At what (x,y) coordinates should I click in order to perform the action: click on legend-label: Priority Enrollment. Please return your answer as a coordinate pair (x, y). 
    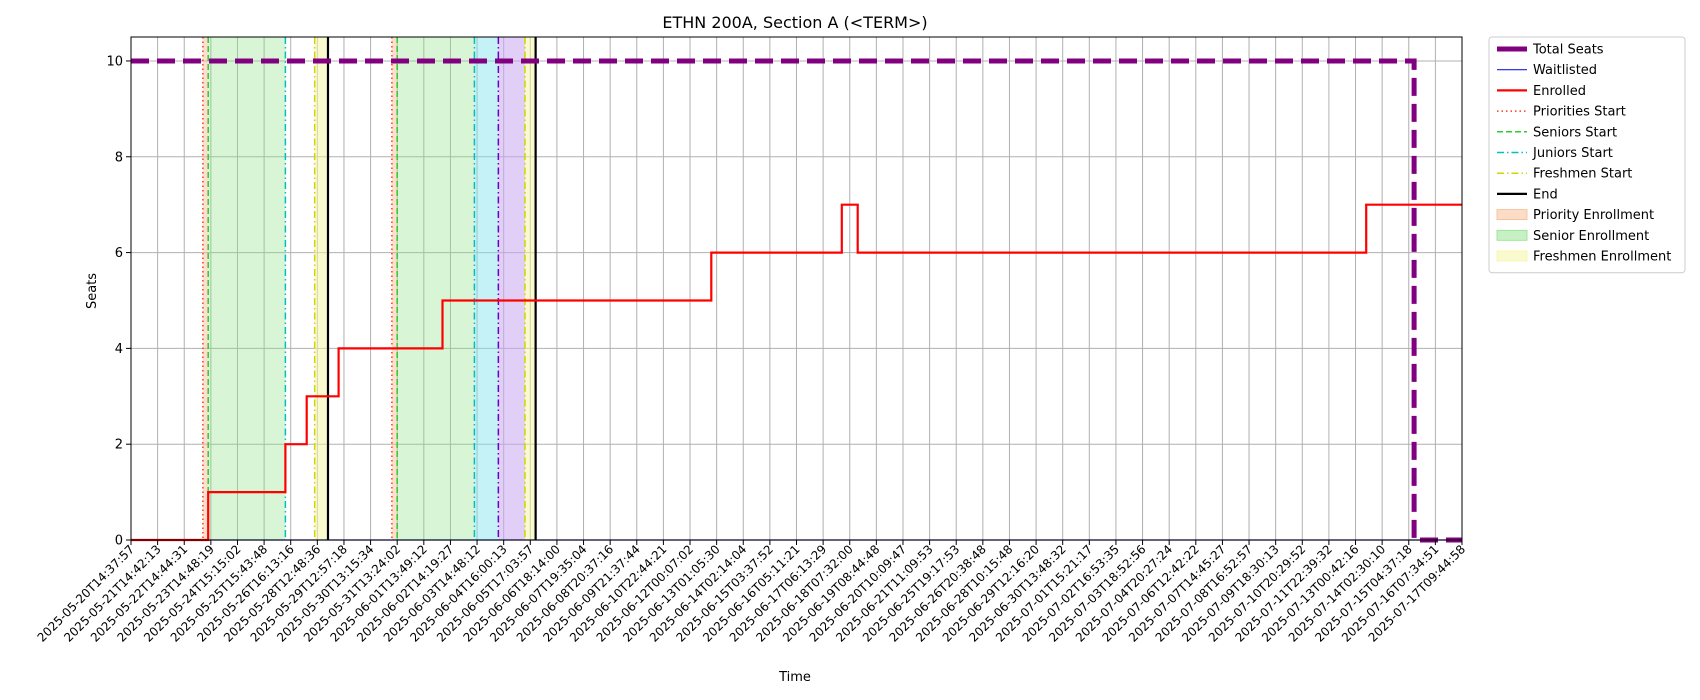
    Looking at the image, I should click on (1593, 215).